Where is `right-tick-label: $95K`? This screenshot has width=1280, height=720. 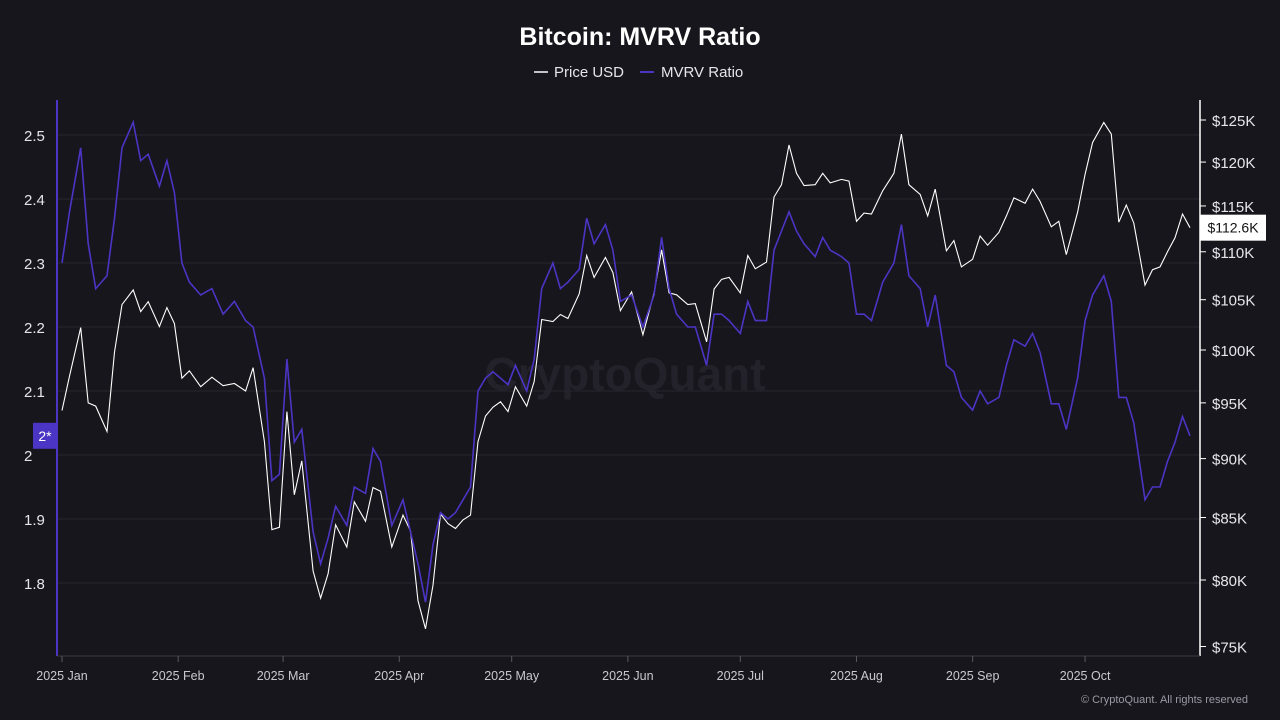
right-tick-label: $95K is located at coordinates (1229, 404).